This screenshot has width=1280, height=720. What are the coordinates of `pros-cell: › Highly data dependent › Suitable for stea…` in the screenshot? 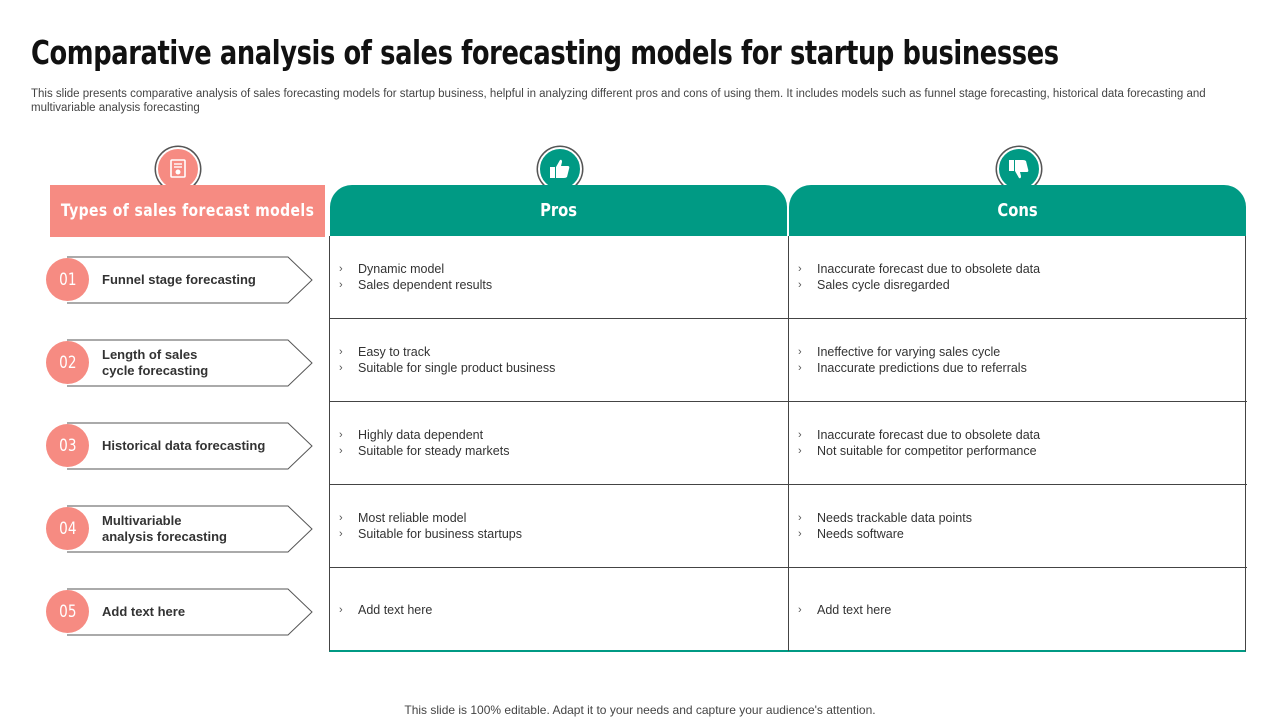 It's located at (559, 443).